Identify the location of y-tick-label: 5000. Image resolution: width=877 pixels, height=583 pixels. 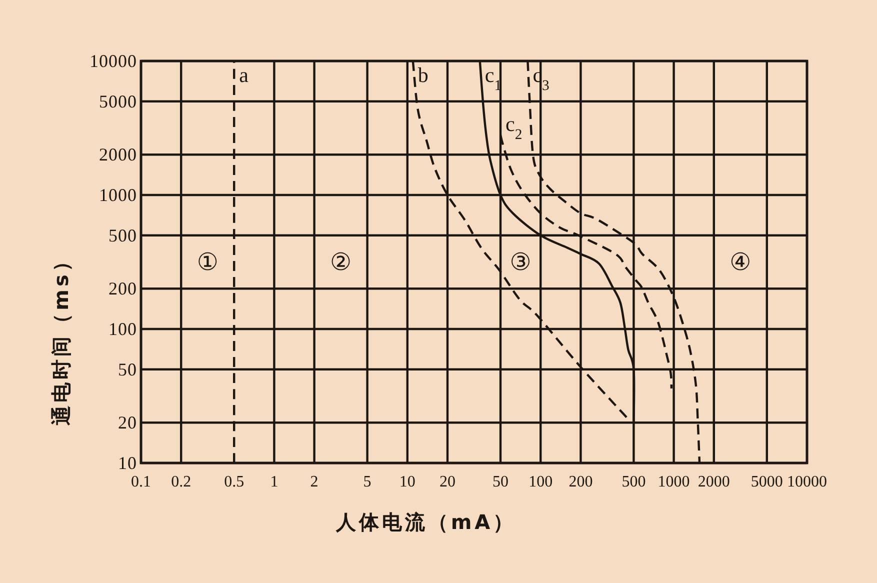
(118, 101).